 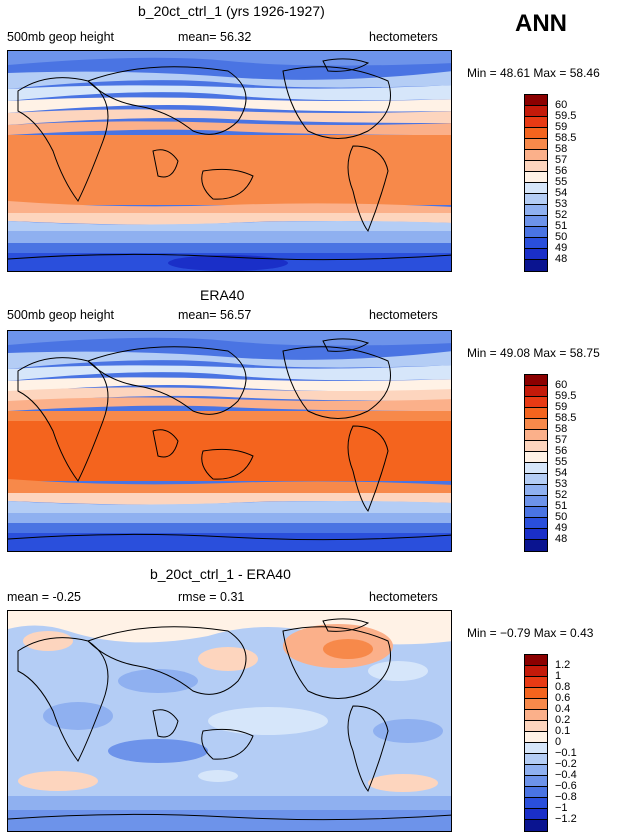 What do you see at coordinates (533, 73) in the screenshot?
I see `minmax-label: Min = 48.61 Max = 58.46` at bounding box center [533, 73].